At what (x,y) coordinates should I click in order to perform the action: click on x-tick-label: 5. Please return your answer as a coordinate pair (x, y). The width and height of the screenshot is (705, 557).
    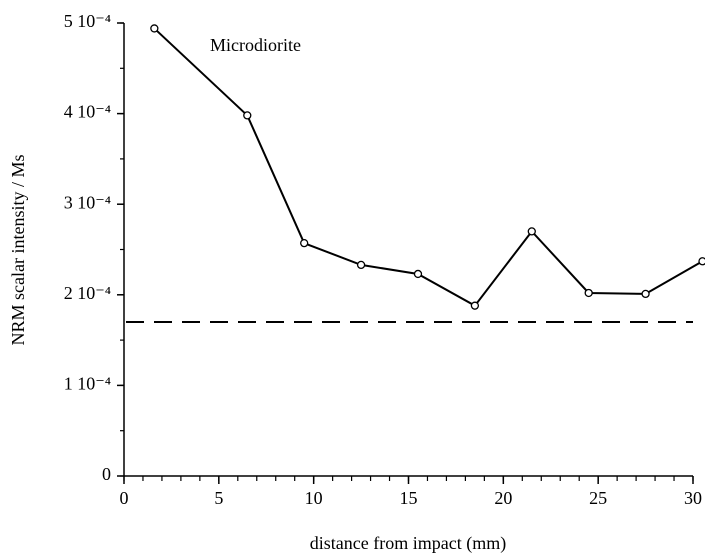
    Looking at the image, I should click on (218, 498).